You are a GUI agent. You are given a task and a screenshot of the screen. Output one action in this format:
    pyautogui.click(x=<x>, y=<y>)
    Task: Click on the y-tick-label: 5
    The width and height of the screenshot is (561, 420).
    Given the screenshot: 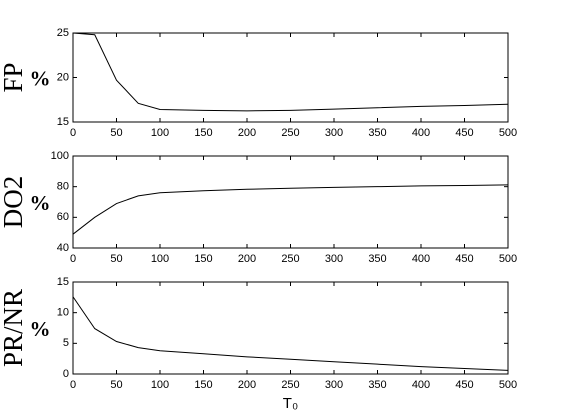 What is the action you would take?
    pyautogui.click(x=66, y=343)
    